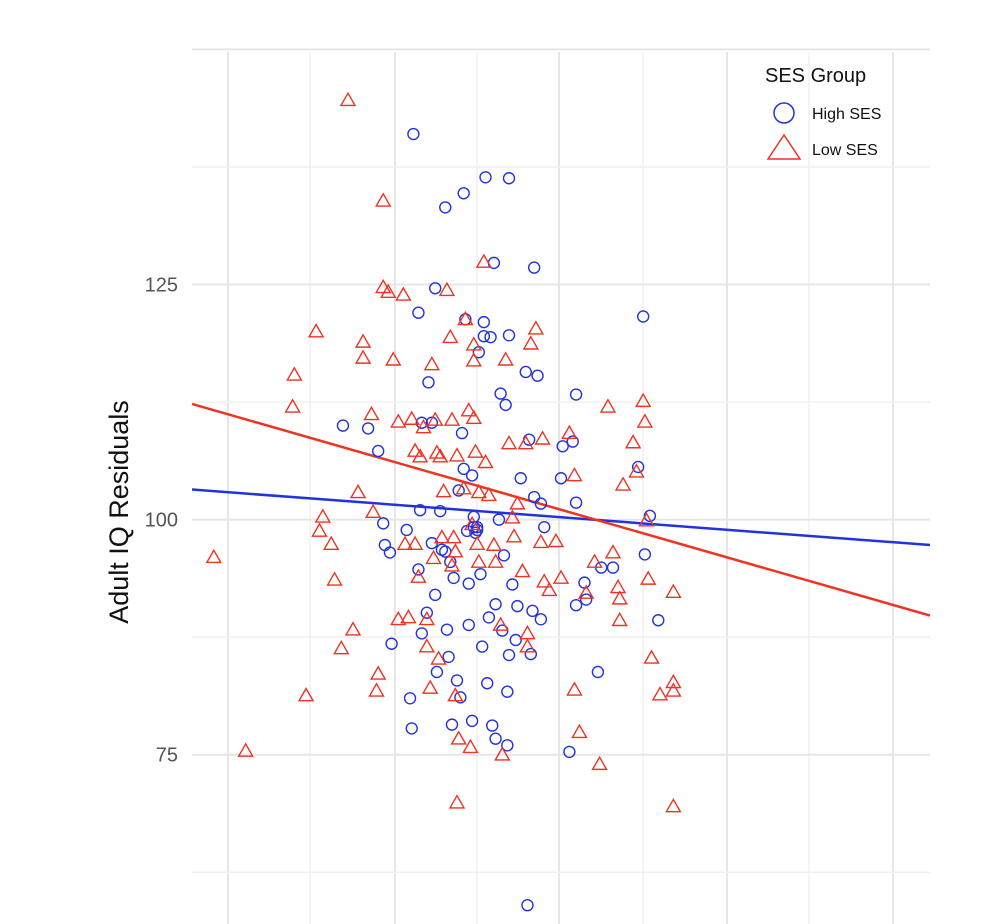  Describe the element at coordinates (161, 286) in the screenshot. I see `y-tick-label: 125` at that location.